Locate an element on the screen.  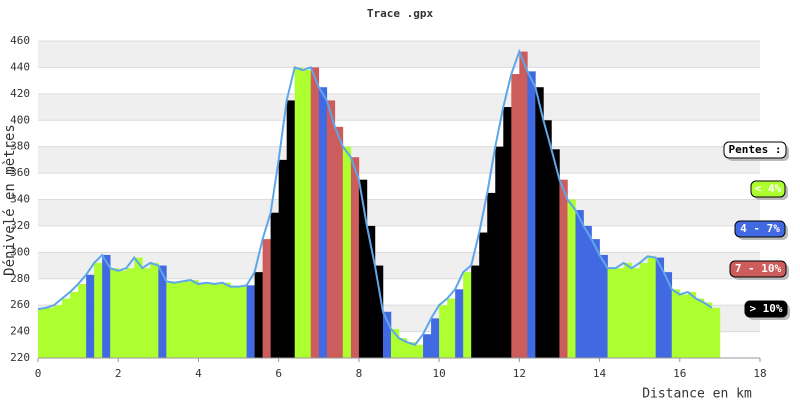
legend-title: Pentes : is located at coordinates (755, 149).